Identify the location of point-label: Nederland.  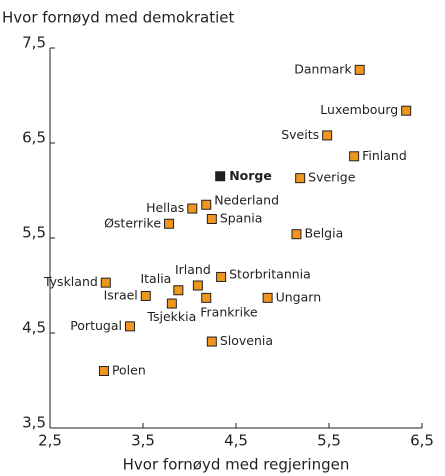
(246, 199).